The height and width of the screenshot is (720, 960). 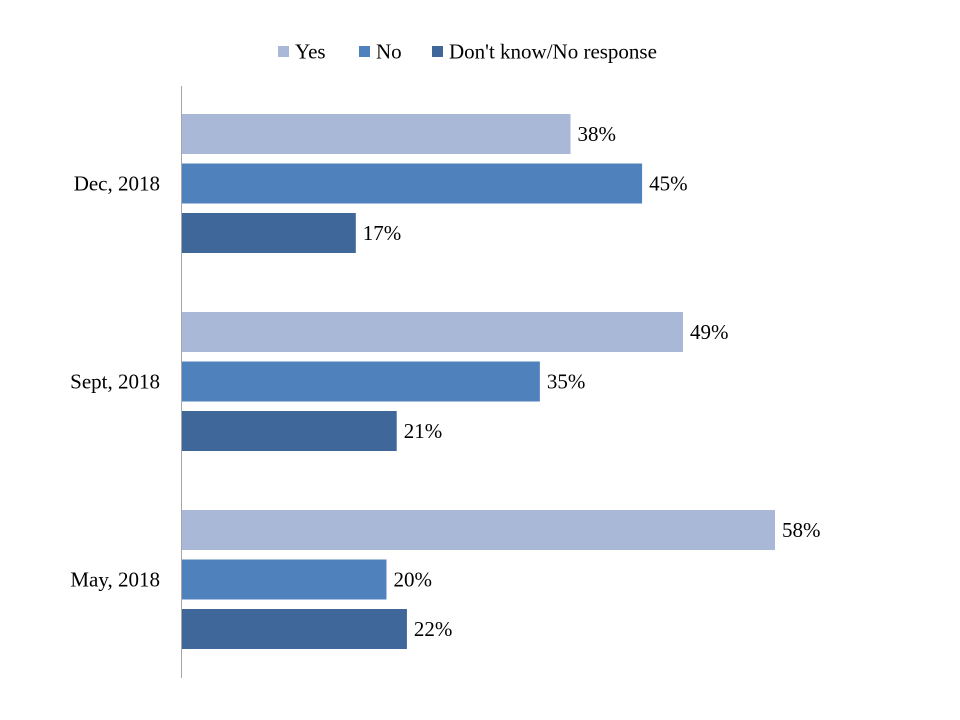 I want to click on category-label: May, 2018, so click(x=115, y=580).